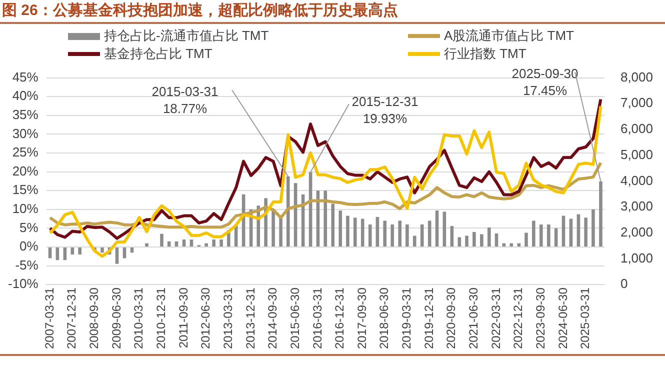 This screenshot has width=665, height=375. I want to click on y-tick-label: 15%, so click(25, 190).